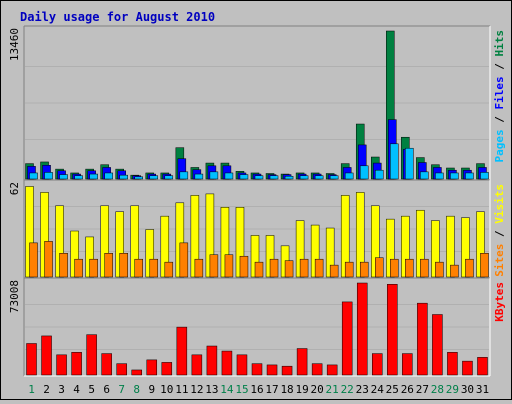 The width and height of the screenshot is (512, 404). I want to click on x-tick-label-day-1: 1, so click(31, 389).